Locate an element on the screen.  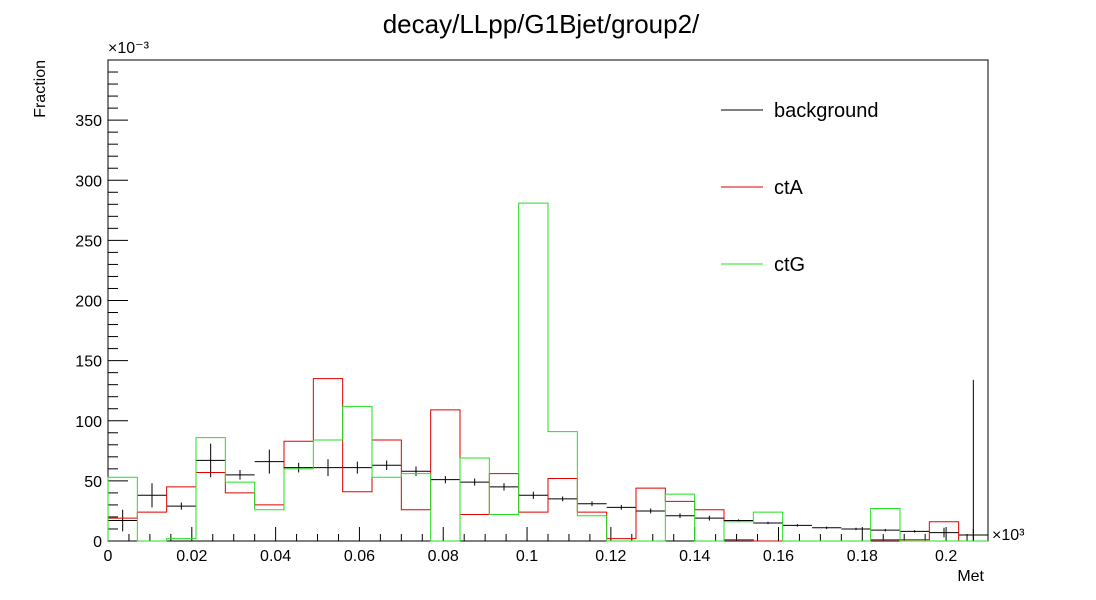
y-tick-label: 100 is located at coordinates (88, 422).